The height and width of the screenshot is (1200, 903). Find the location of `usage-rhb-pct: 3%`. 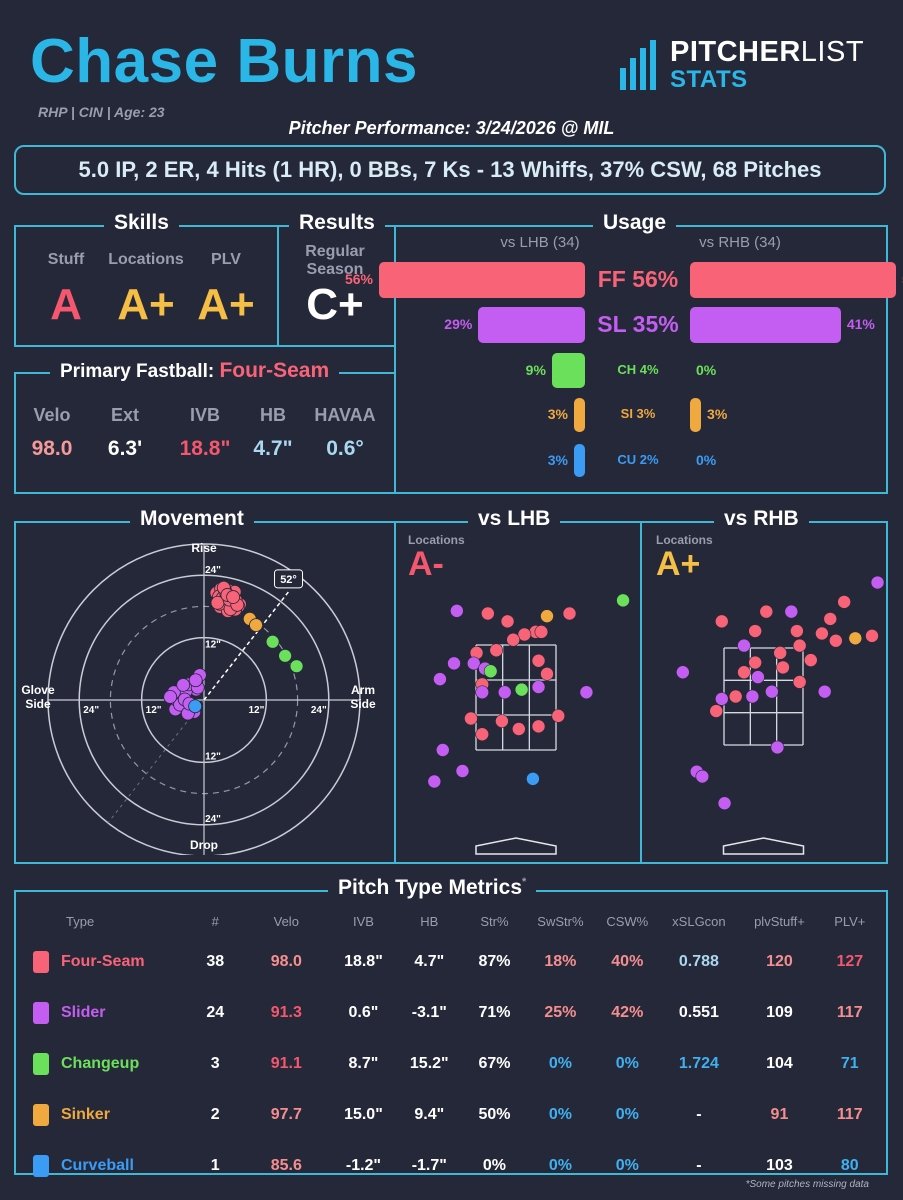

usage-rhb-pct: 3% is located at coordinates (717, 414).